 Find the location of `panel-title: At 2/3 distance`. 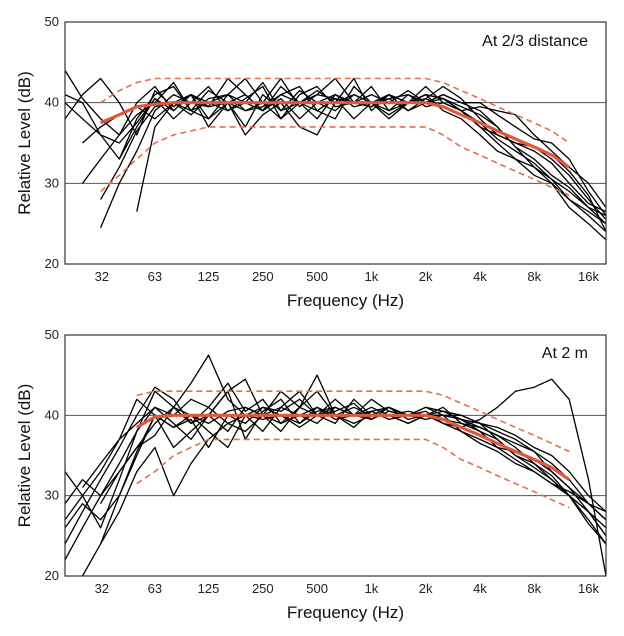

panel-title: At 2/3 distance is located at coordinates (535, 41).